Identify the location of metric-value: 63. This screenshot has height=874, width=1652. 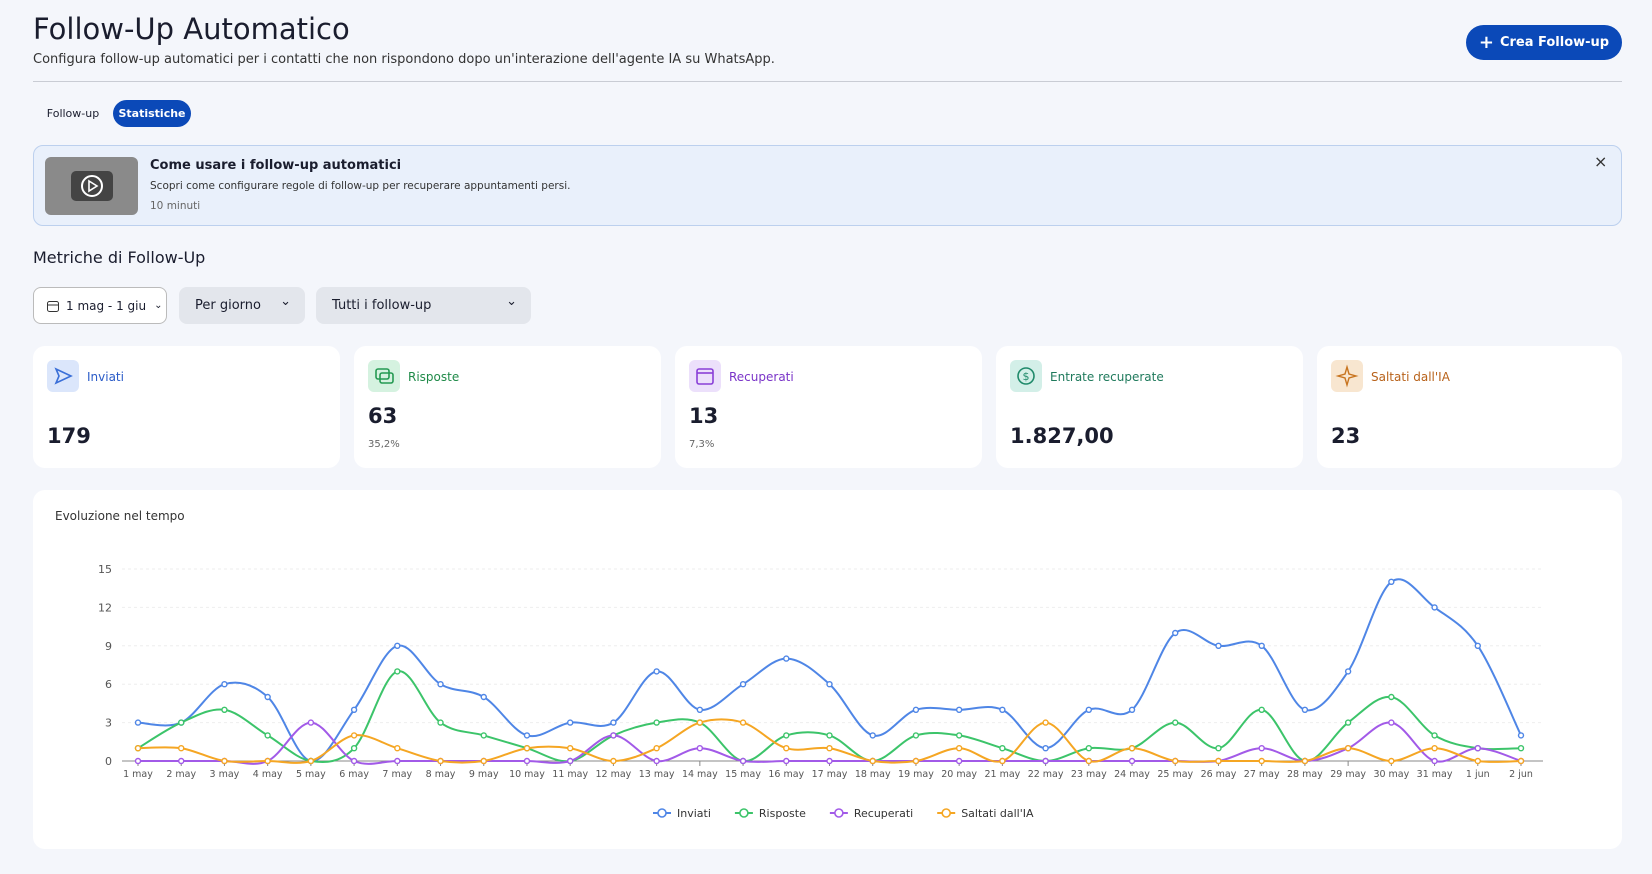
(383, 416).